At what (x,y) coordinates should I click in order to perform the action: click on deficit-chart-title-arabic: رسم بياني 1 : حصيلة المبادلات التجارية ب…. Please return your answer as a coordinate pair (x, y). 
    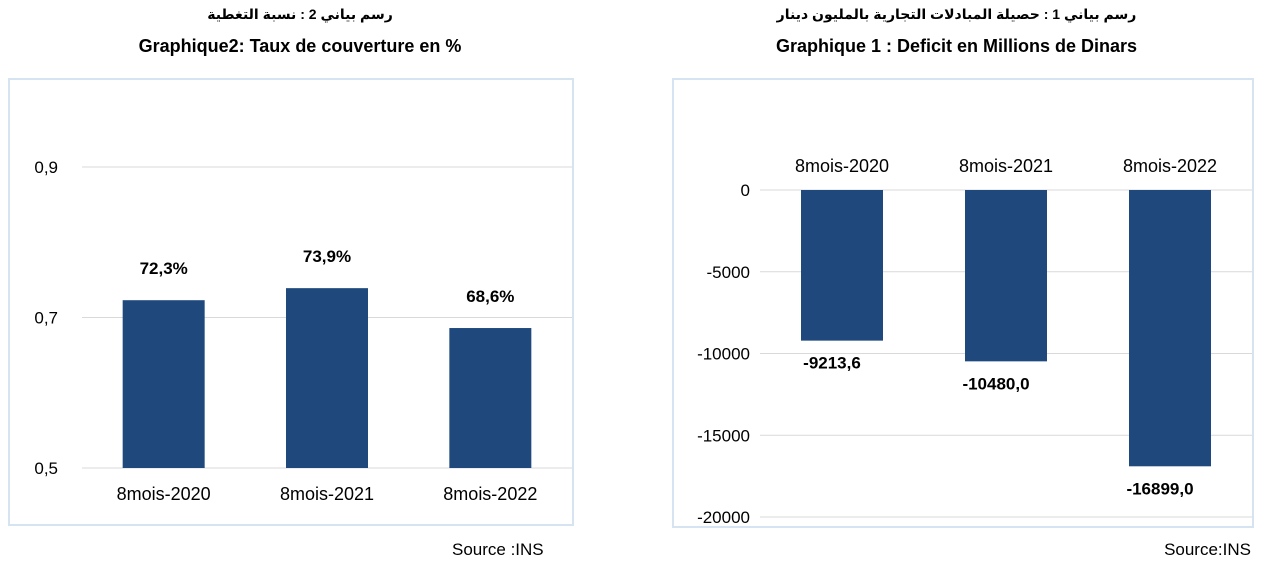
    Looking at the image, I should click on (956, 14).